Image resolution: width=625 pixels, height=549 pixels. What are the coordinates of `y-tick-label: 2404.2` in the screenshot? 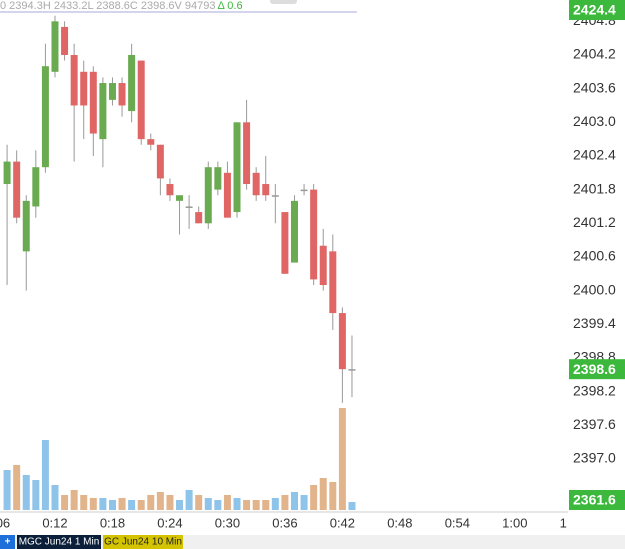 It's located at (594, 54).